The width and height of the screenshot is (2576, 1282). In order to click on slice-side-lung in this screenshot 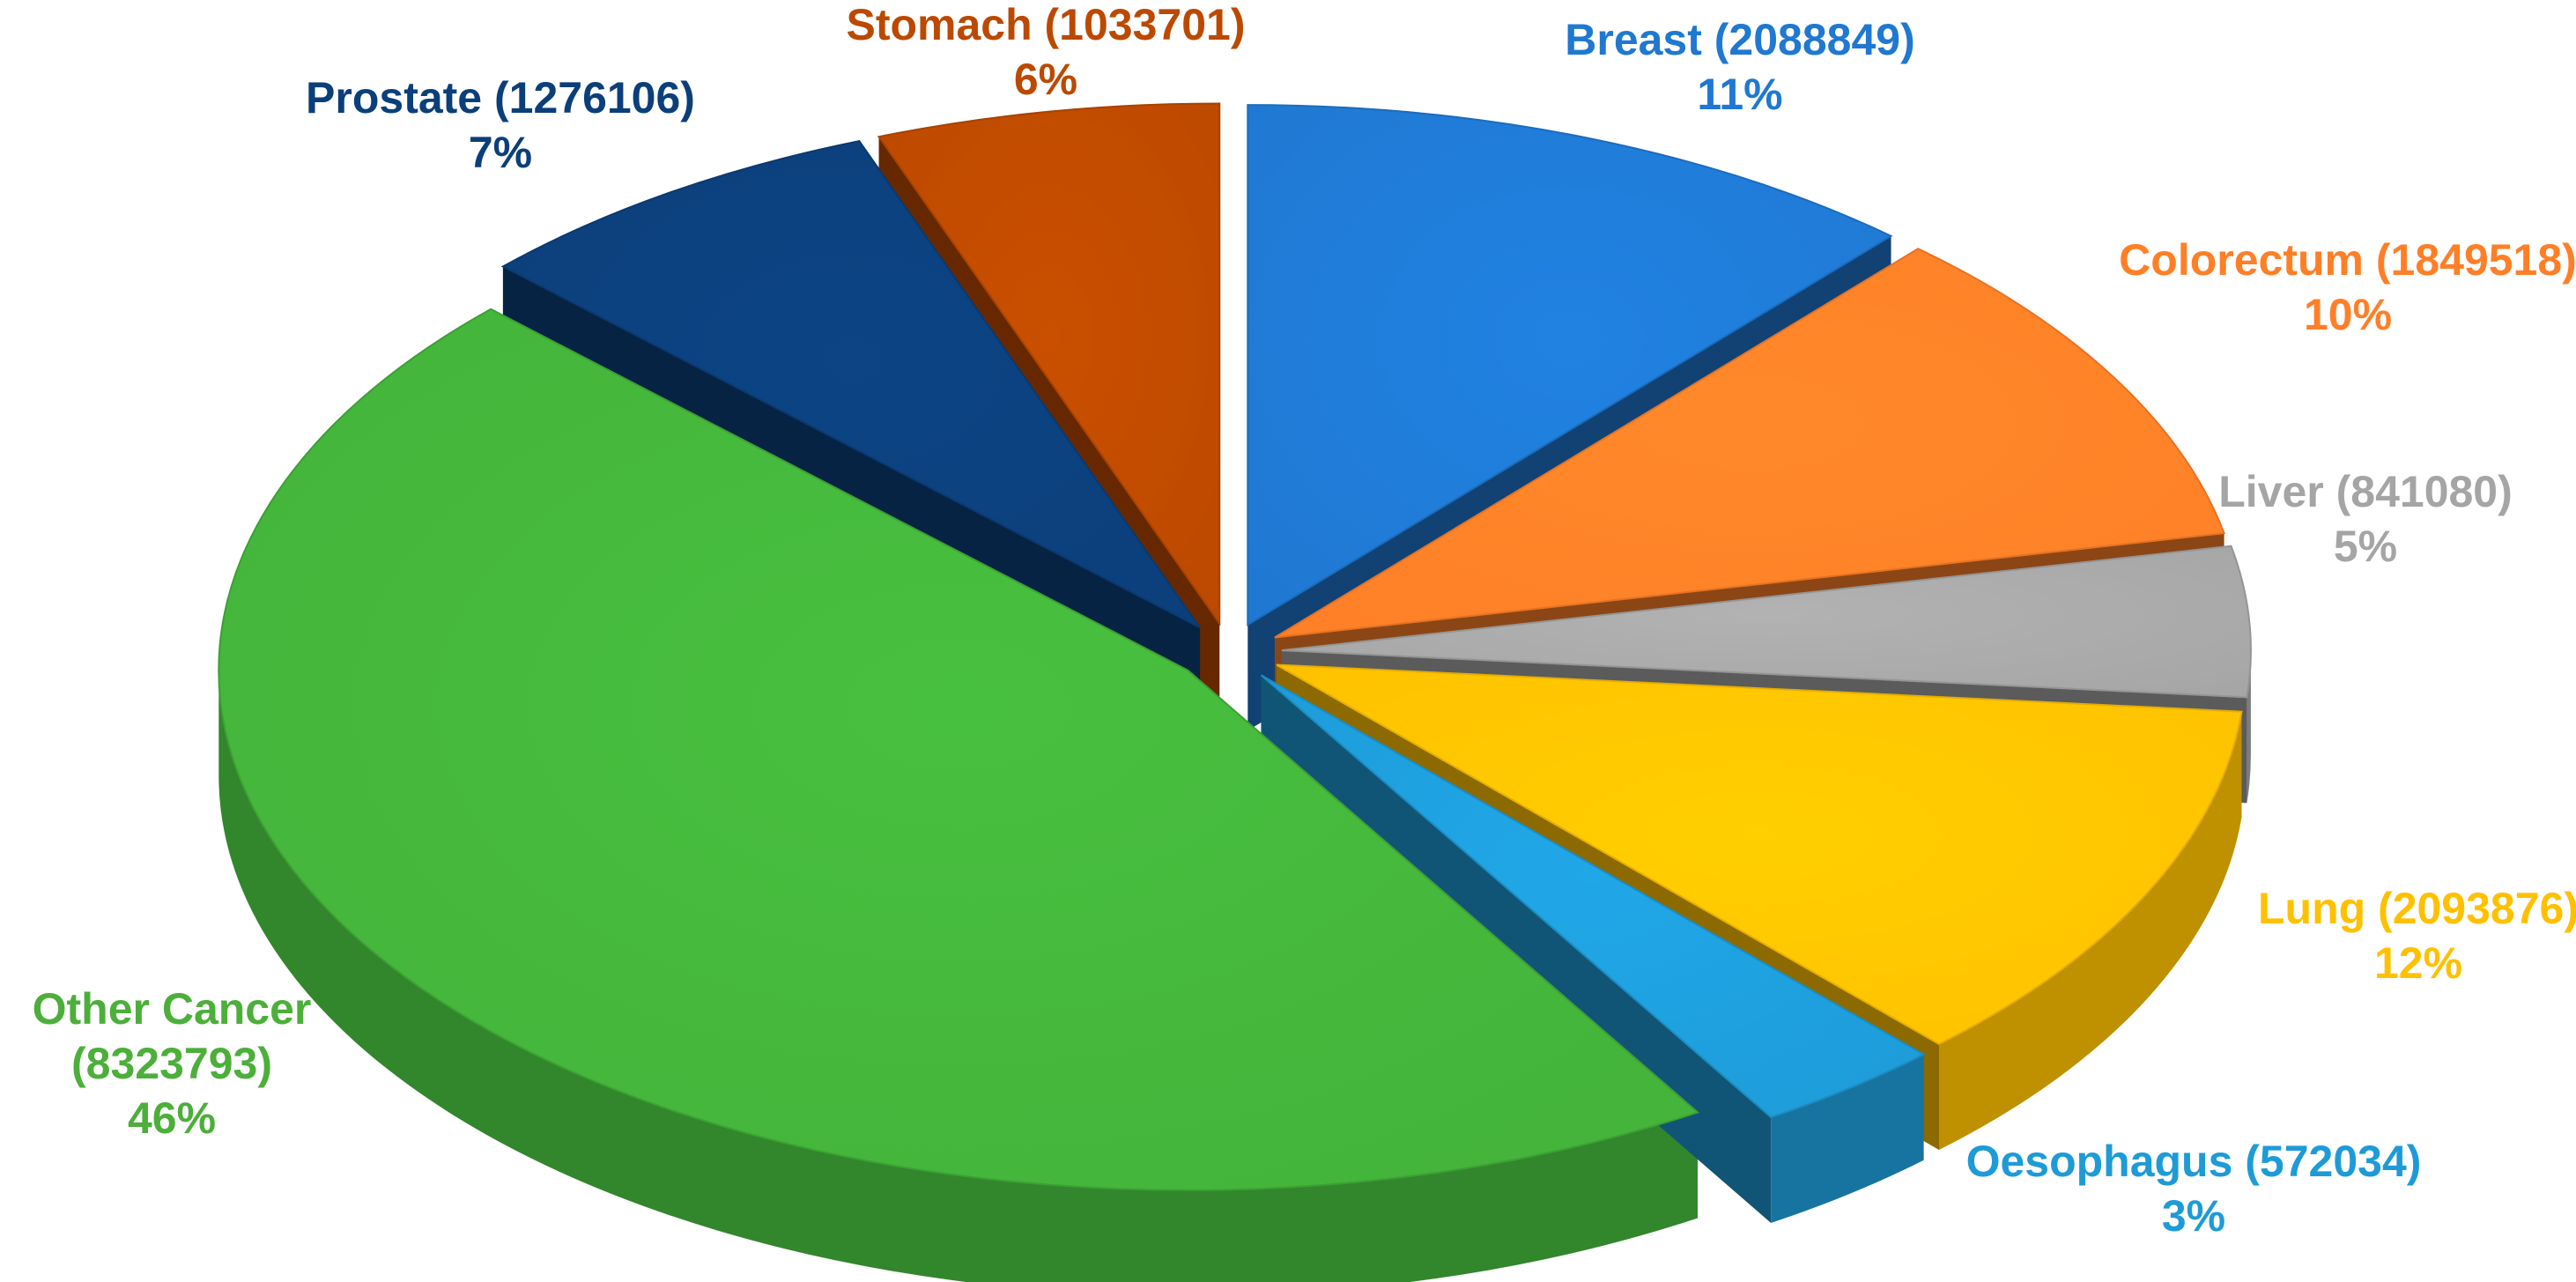, I will do `click(2090, 931)`.